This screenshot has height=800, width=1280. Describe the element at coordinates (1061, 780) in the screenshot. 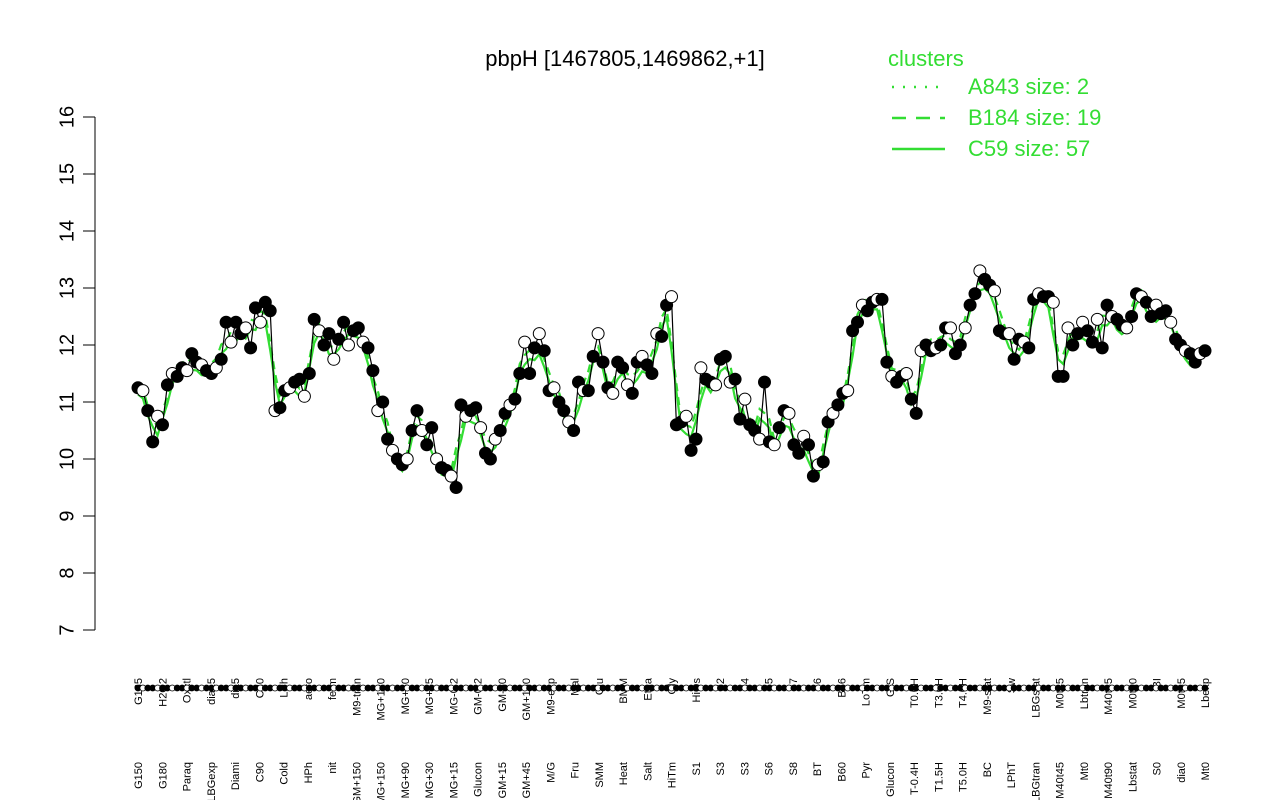

I see `x-tick-label: M40t45` at that location.